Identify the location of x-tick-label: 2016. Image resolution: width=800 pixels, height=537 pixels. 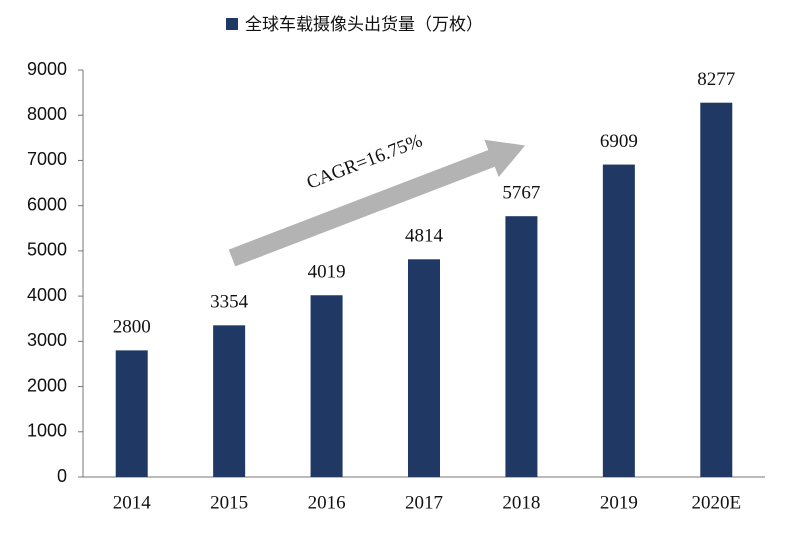
(327, 502).